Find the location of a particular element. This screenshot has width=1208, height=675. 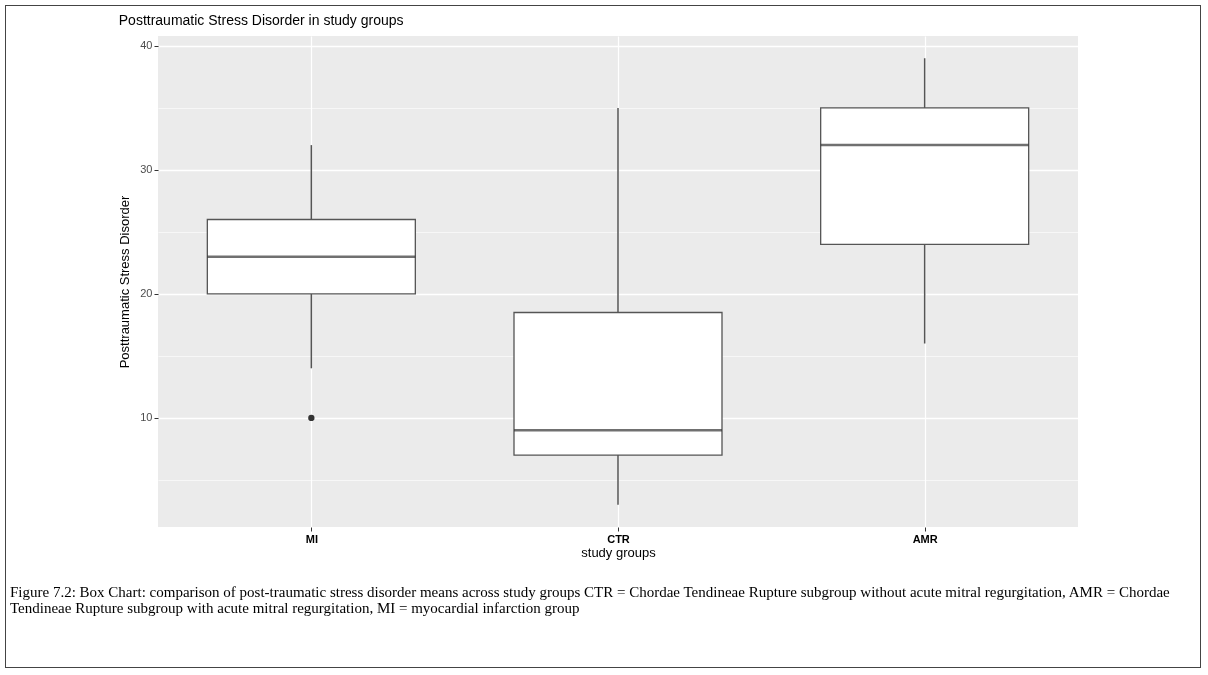

x-tick-label: MI is located at coordinates (311, 538).